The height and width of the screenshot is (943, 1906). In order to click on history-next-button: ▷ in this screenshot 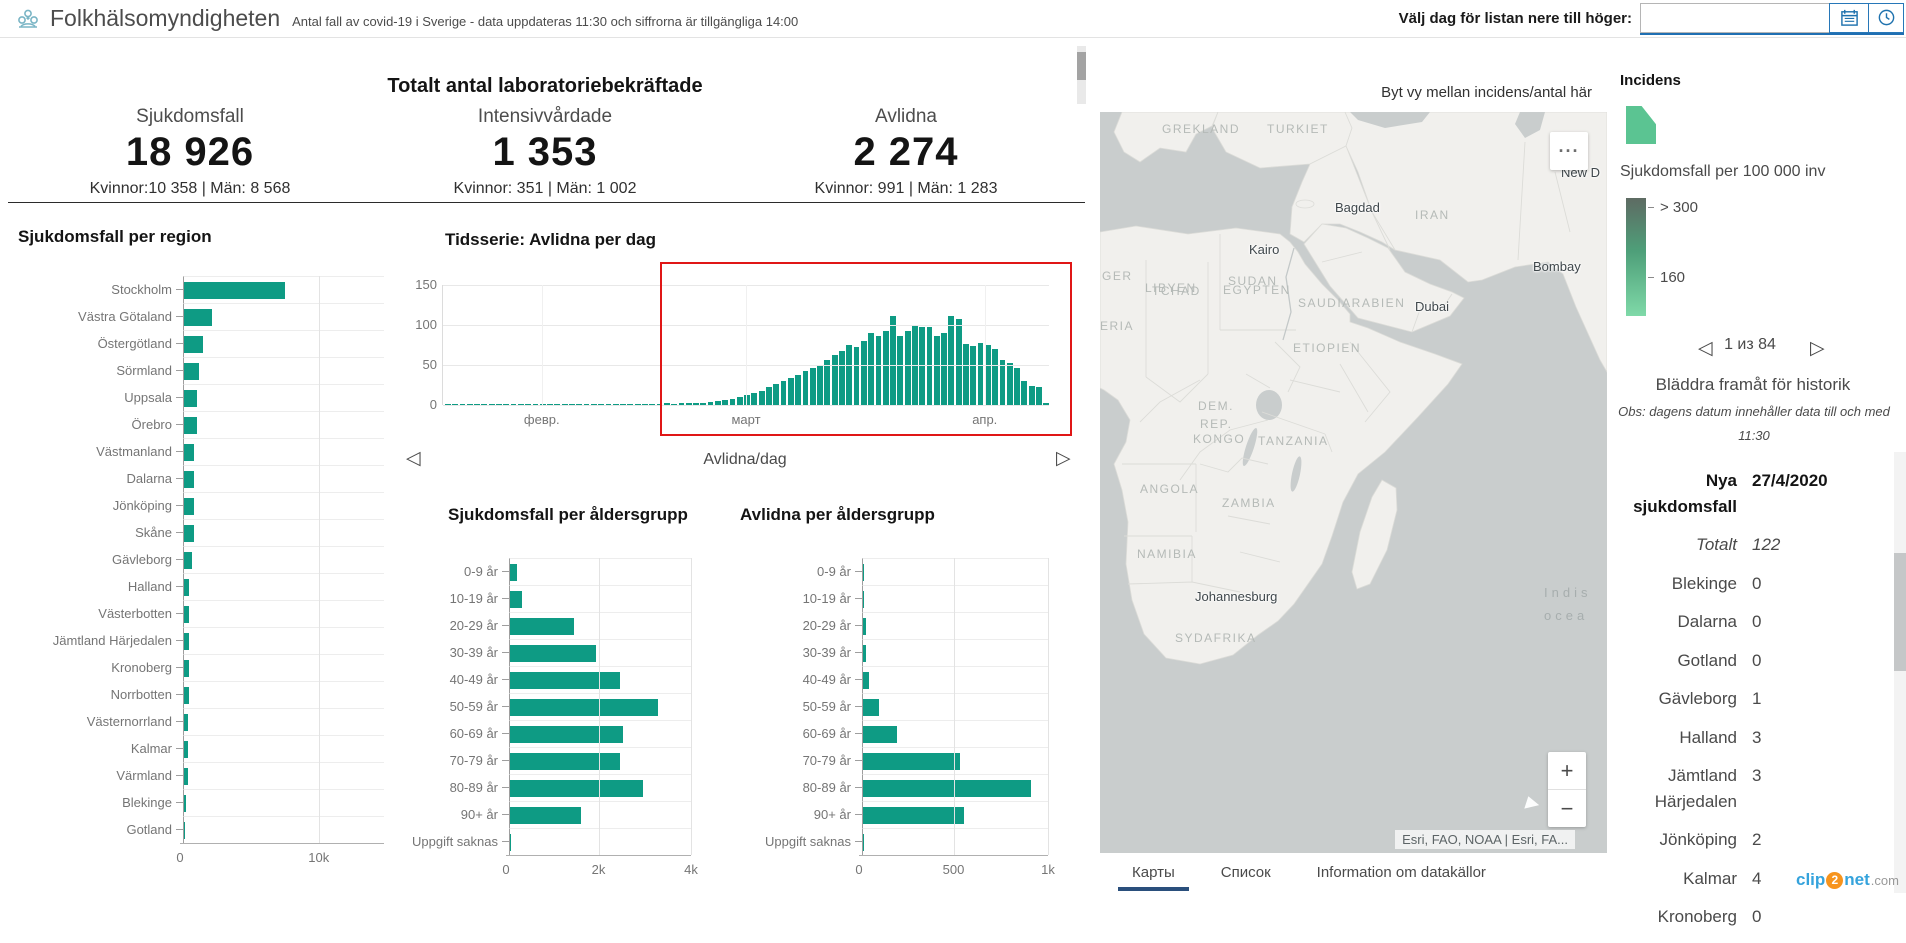, I will do `click(1817, 348)`.